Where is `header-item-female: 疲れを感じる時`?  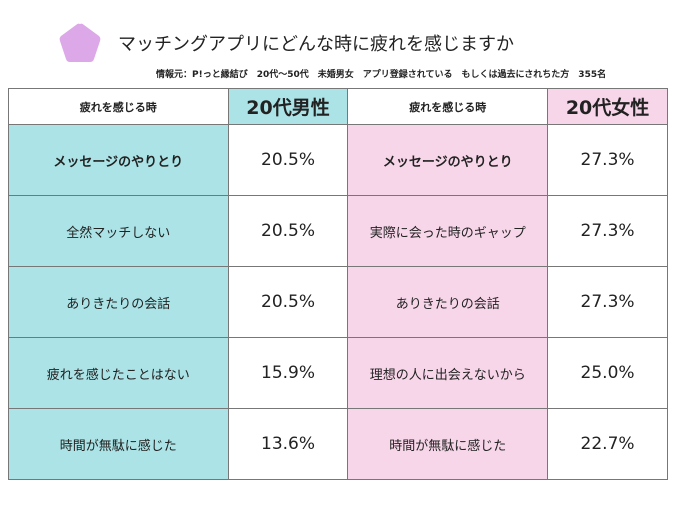
header-item-female: 疲れを感じる時 is located at coordinates (448, 106).